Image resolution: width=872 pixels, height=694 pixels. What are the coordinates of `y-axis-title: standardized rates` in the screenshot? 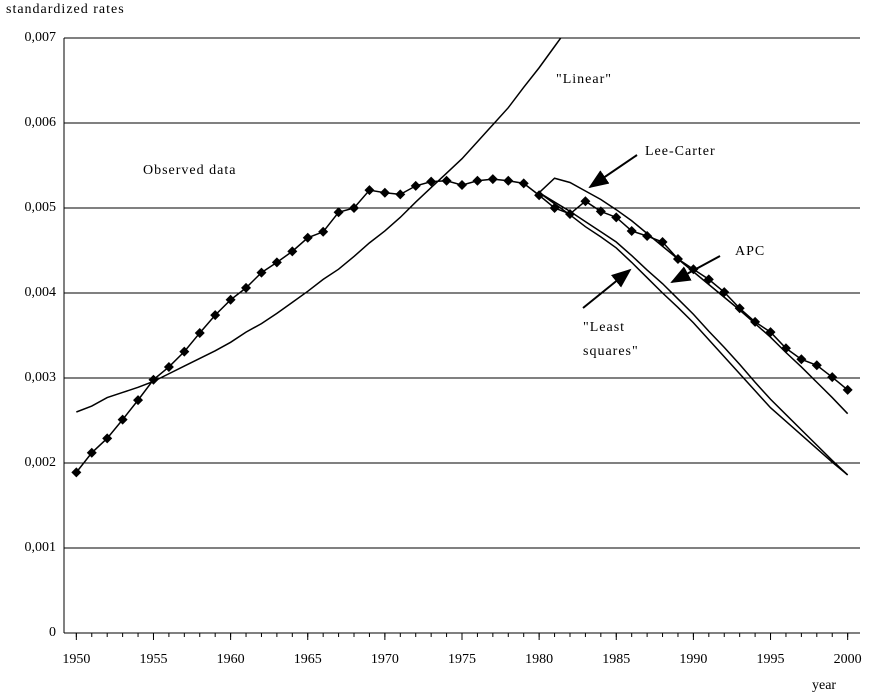 It's located at (65, 9).